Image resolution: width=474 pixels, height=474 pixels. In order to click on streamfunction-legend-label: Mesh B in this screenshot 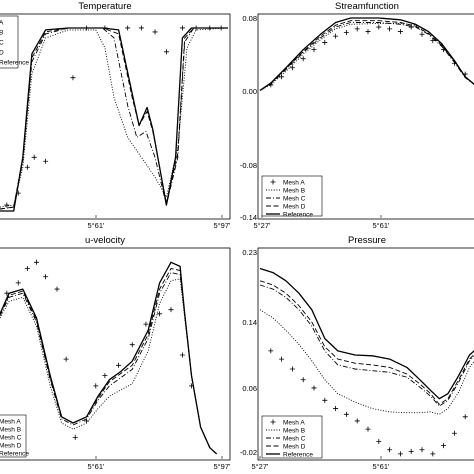, I will do `click(294, 190)`.